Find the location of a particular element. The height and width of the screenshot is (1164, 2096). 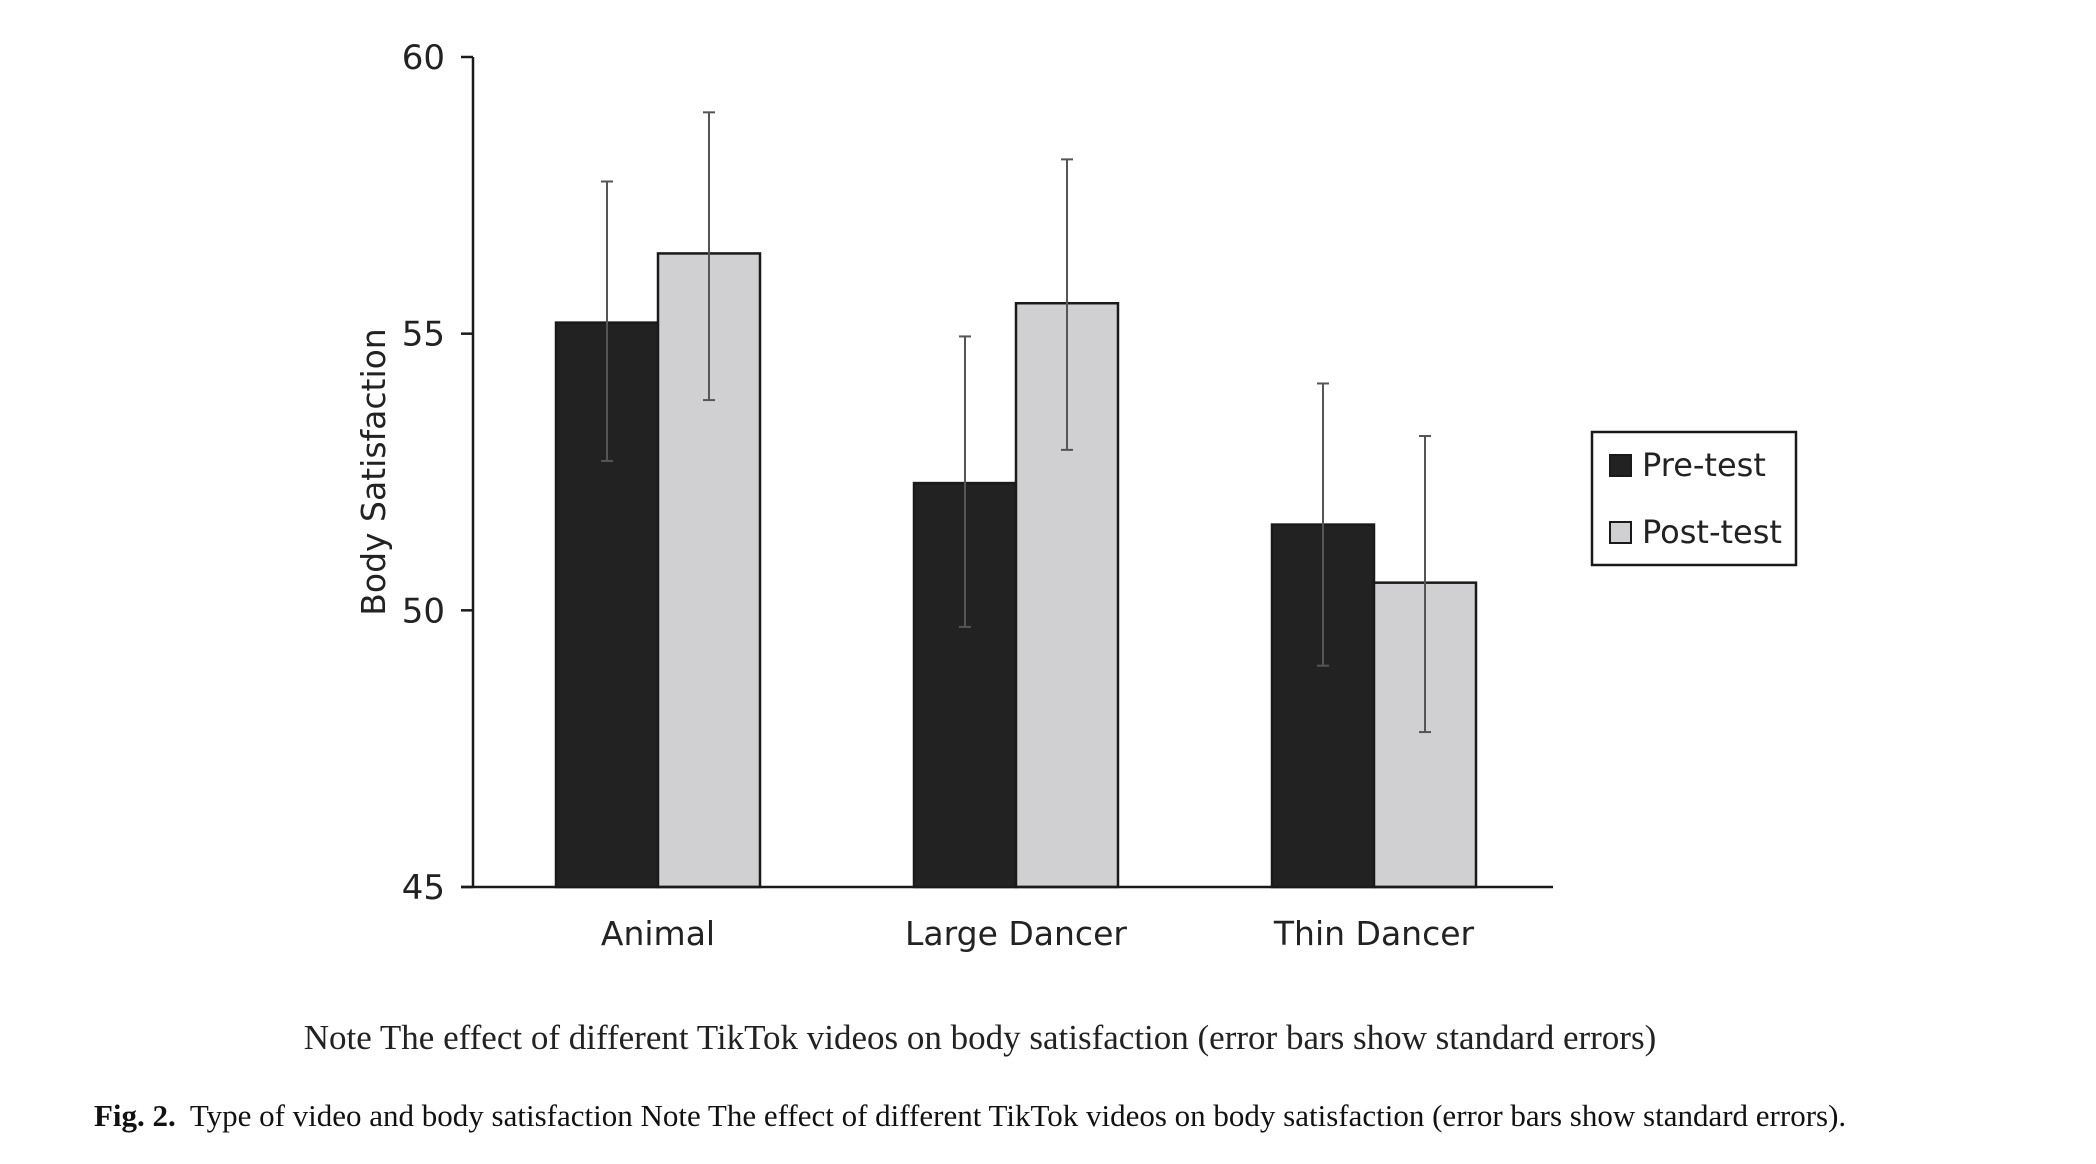

legend-swatch-pre-test is located at coordinates (1620, 465).